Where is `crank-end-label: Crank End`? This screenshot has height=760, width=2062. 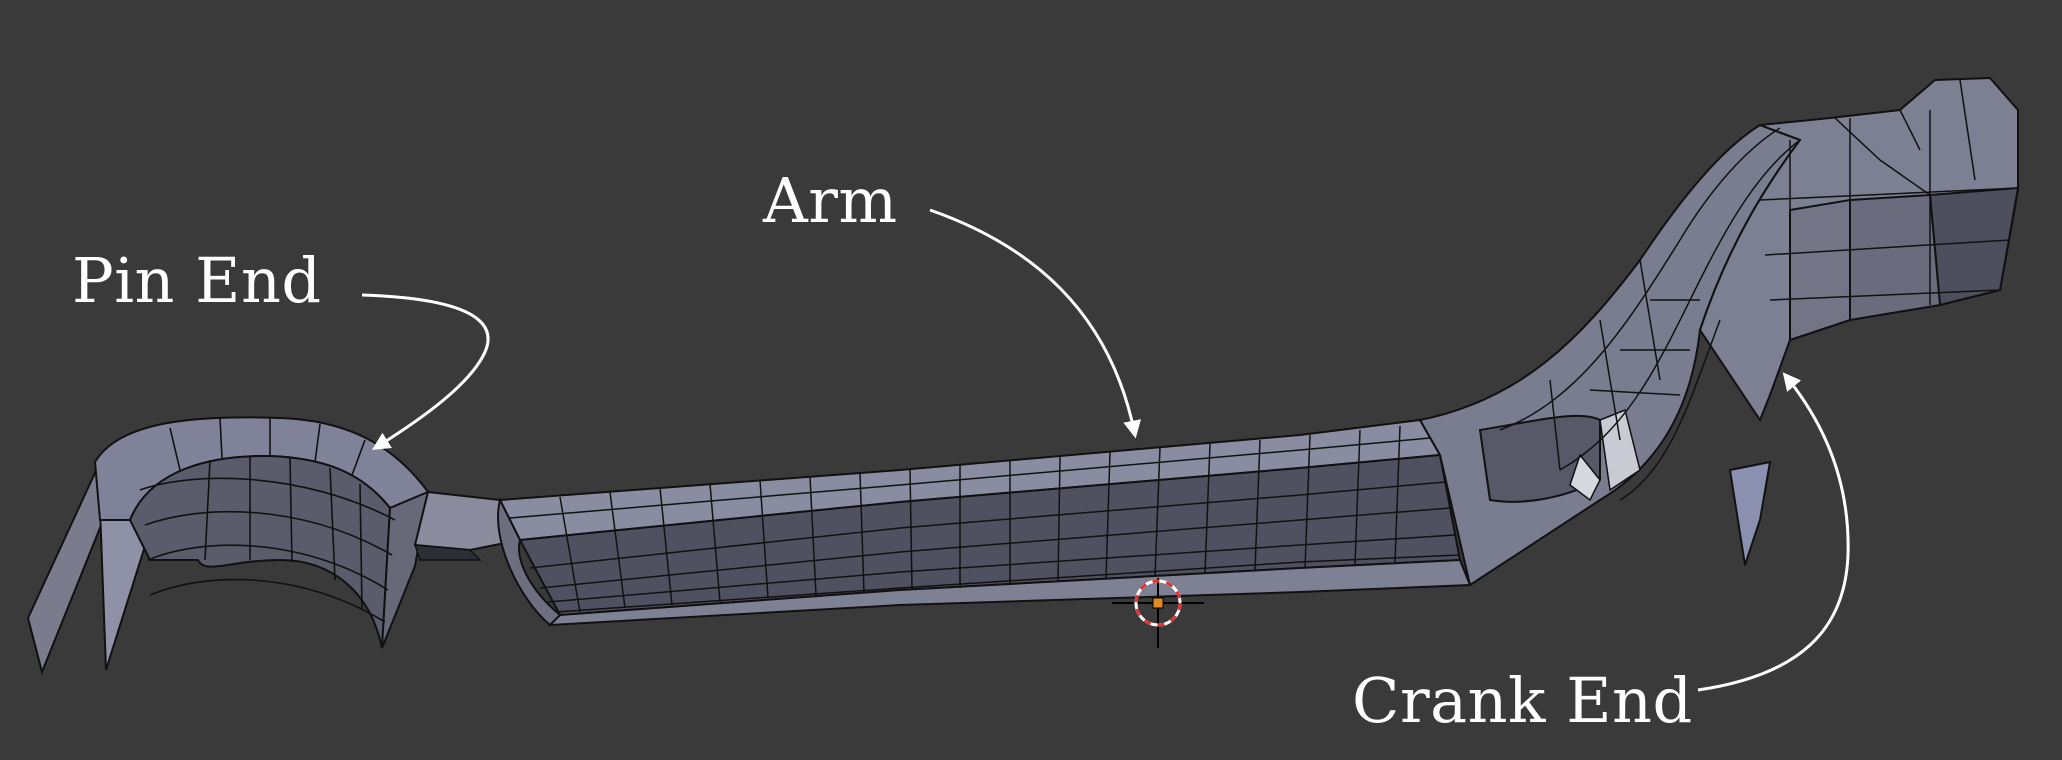
crank-end-label: Crank End is located at coordinates (1522, 700).